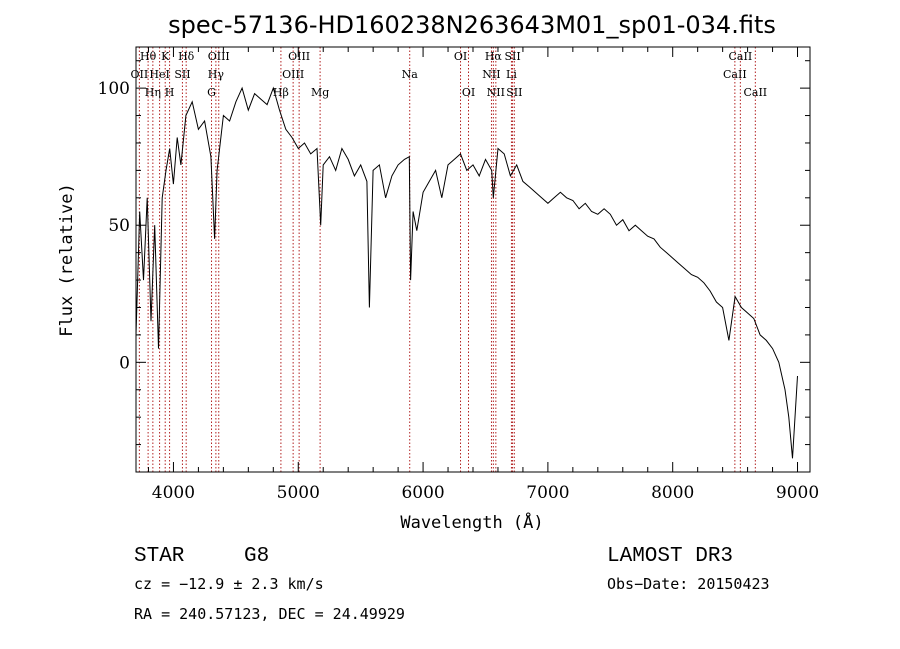 Image resolution: width=900 pixels, height=649 pixels. I want to click on line-label-12: OIII, so click(293, 74).